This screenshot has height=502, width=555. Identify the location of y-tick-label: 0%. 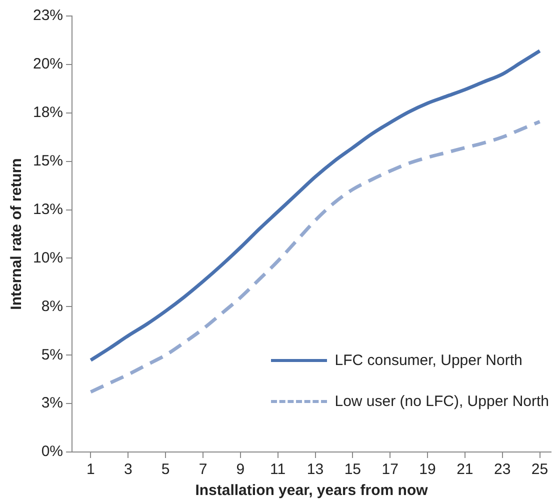
(52, 451).